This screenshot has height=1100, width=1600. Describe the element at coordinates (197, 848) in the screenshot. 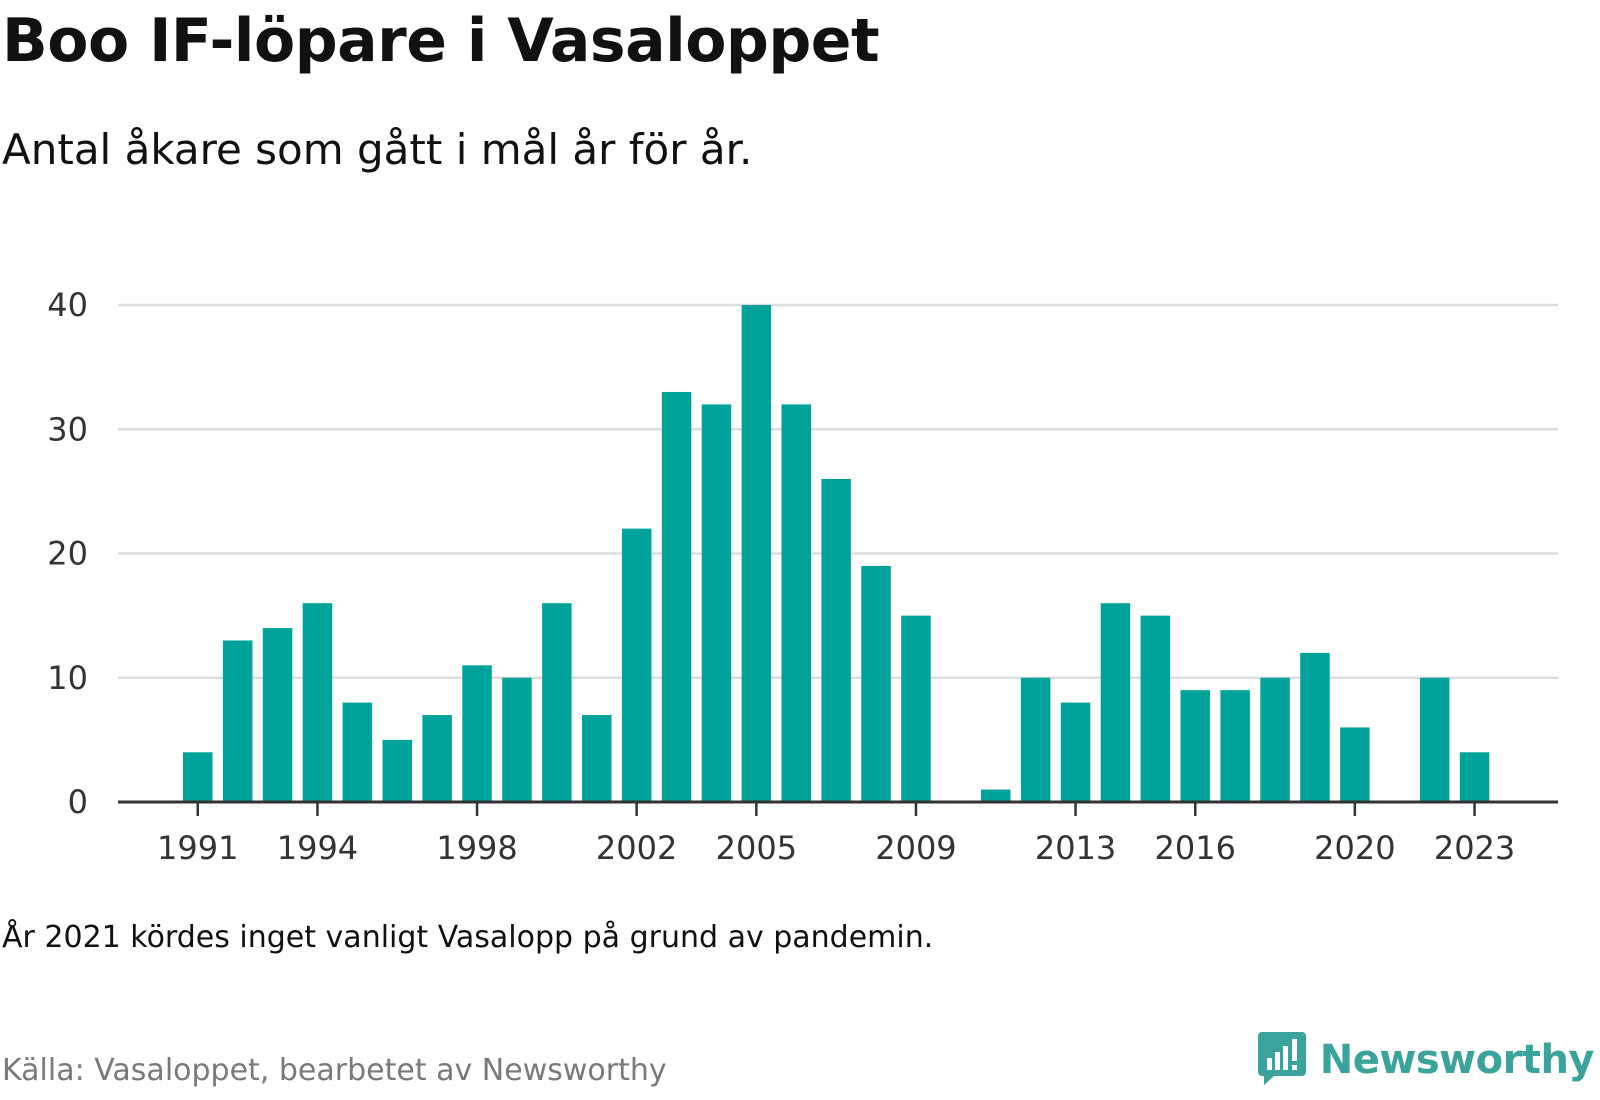

I see `x-tick-label: 1991` at that location.